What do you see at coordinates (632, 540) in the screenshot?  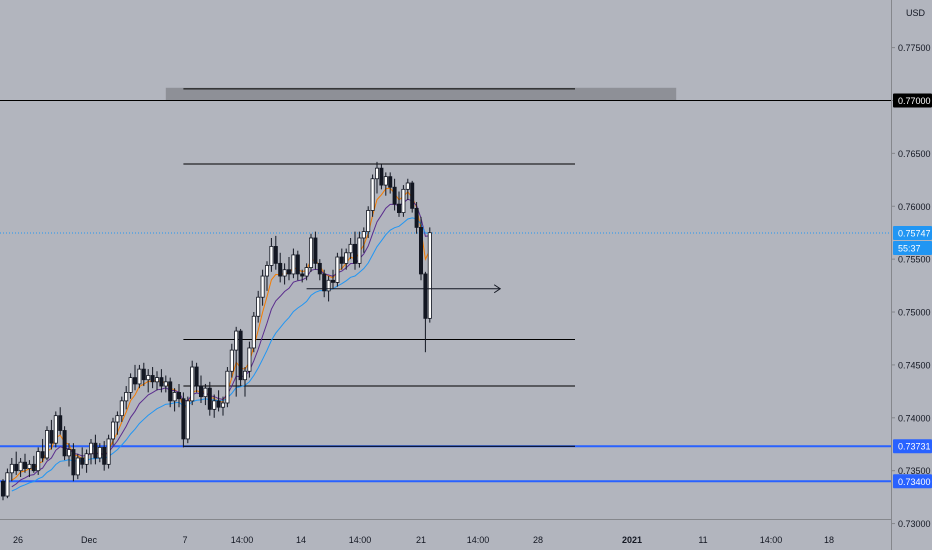 I see `time-tick-label: 2021` at bounding box center [632, 540].